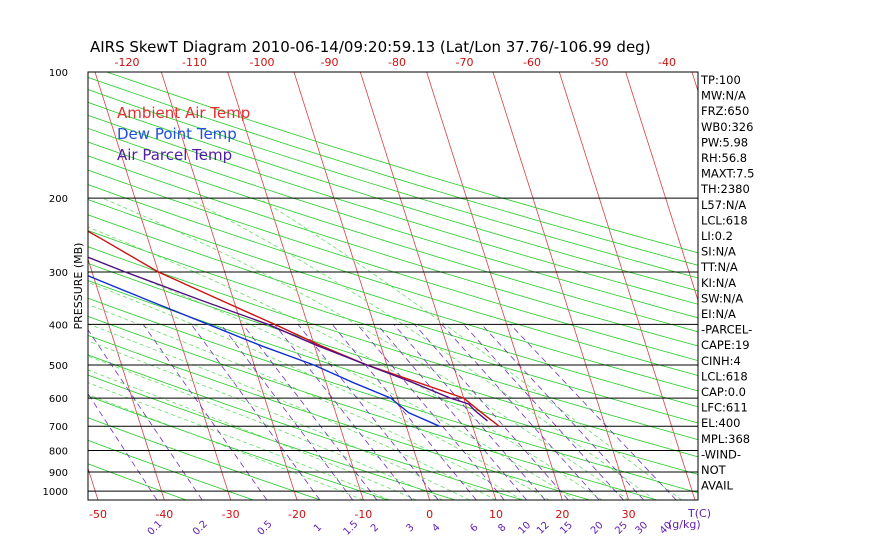 The height and width of the screenshot is (560, 870). I want to click on sidebar-index: SI:N/A, so click(718, 252).